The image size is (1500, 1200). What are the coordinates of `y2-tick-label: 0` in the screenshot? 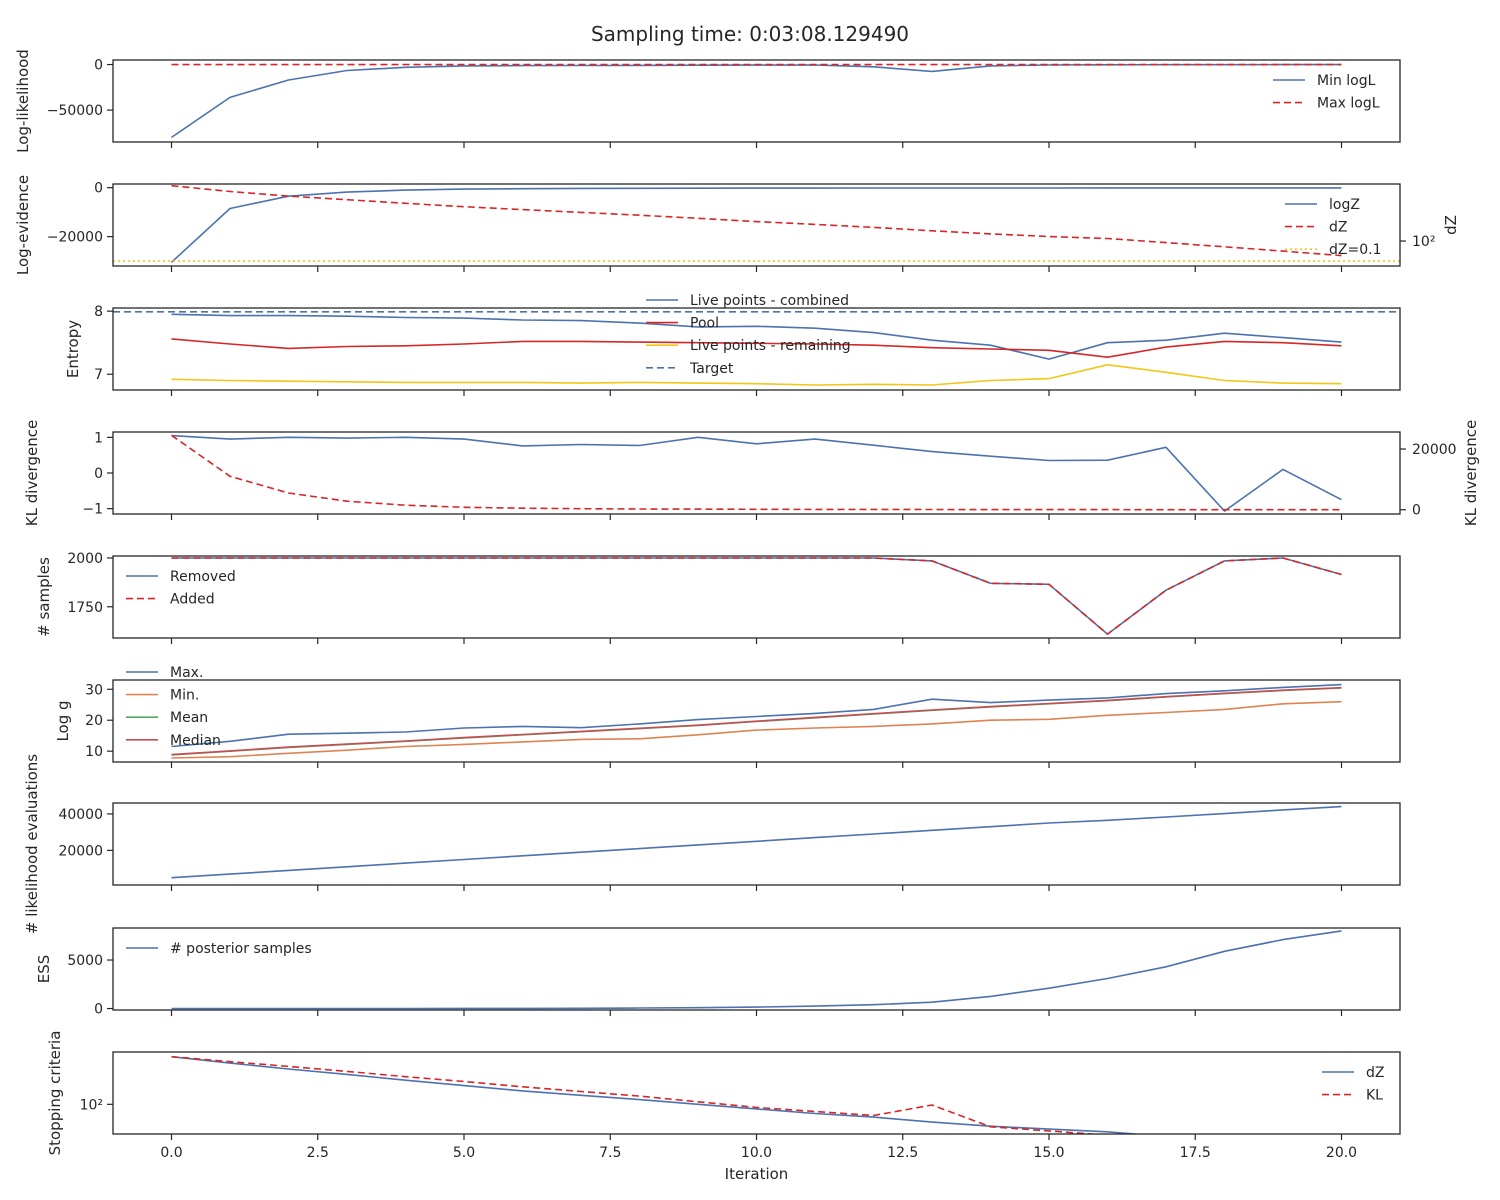 It's located at (1416, 511).